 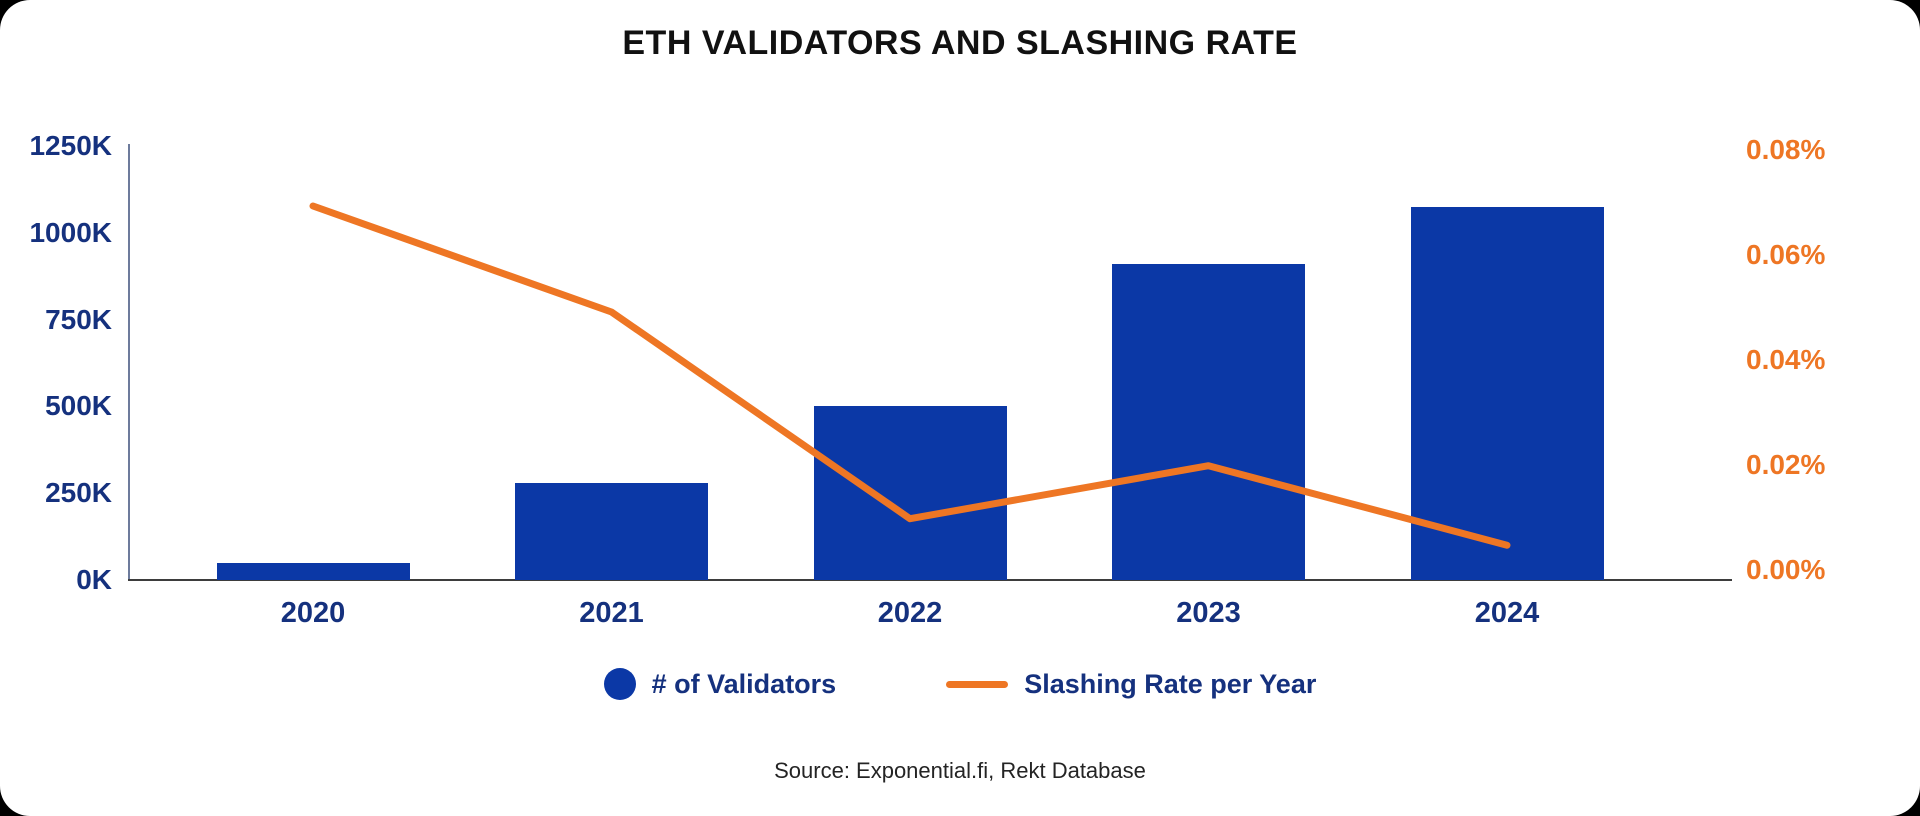 What do you see at coordinates (129, 362) in the screenshot?
I see `left-axis-spine` at bounding box center [129, 362].